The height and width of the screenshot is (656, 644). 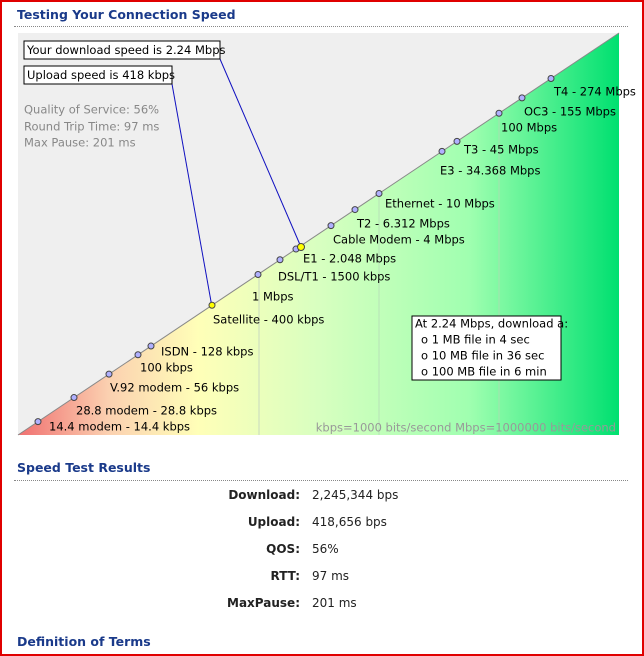 What do you see at coordinates (570, 112) in the screenshot?
I see `speed-label: OC3 - 155 Mbps` at bounding box center [570, 112].